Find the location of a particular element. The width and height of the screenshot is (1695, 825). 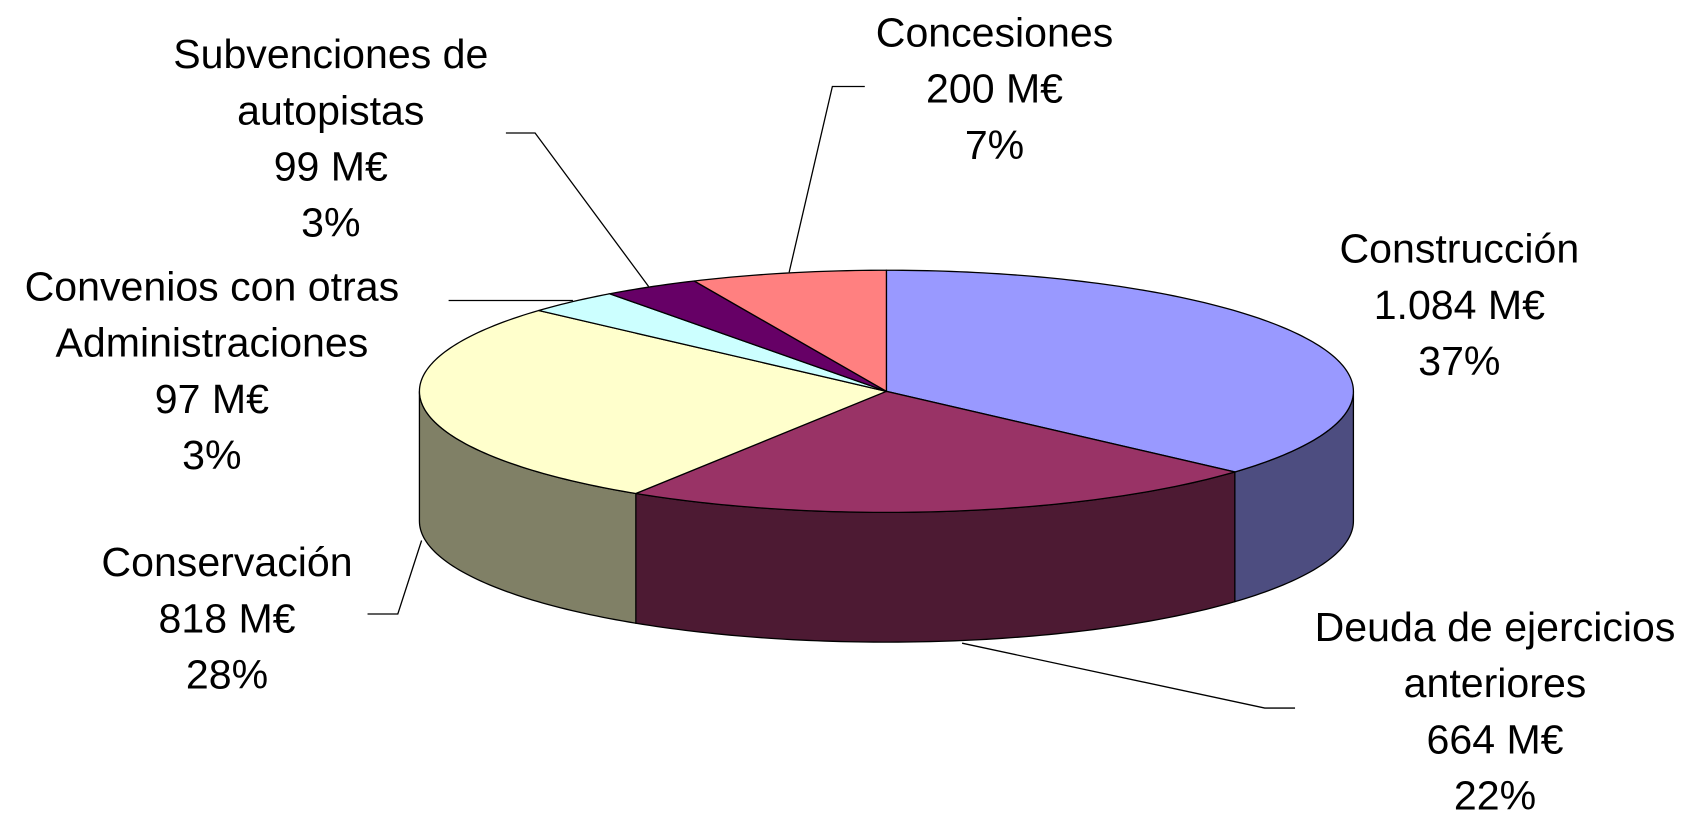

category-name: Construcción is located at coordinates (1459, 250).